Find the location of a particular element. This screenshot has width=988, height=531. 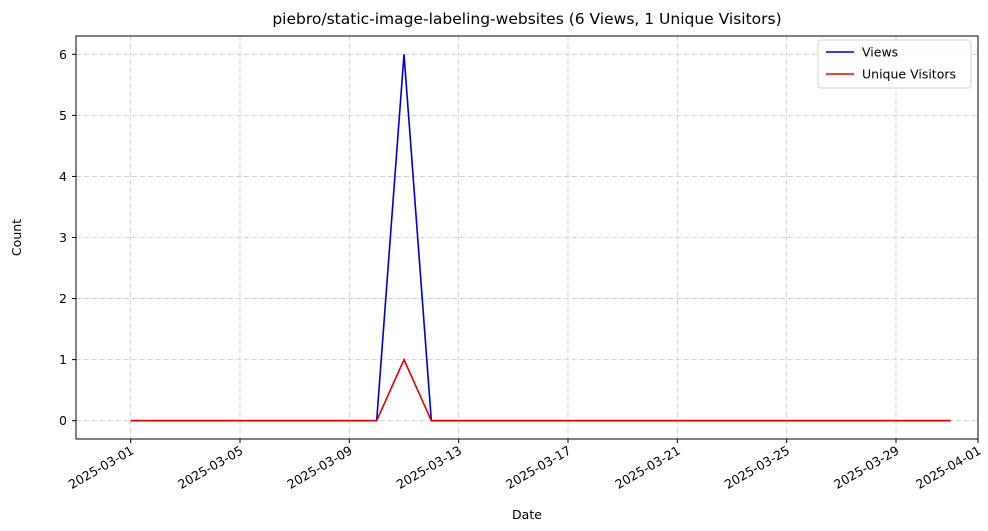

y-tick-label: 0 is located at coordinates (63, 420).